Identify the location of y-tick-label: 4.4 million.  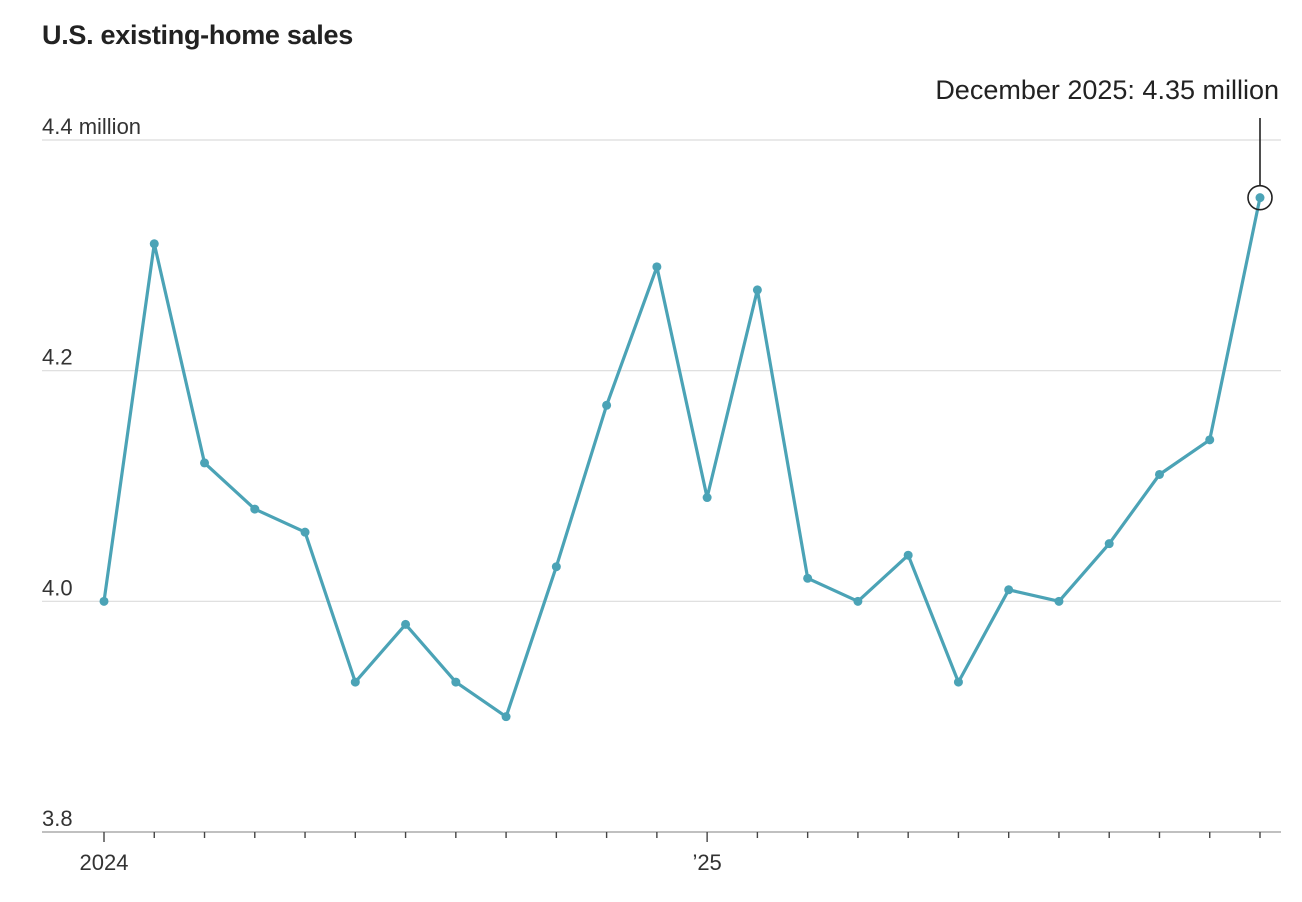
(91, 126).